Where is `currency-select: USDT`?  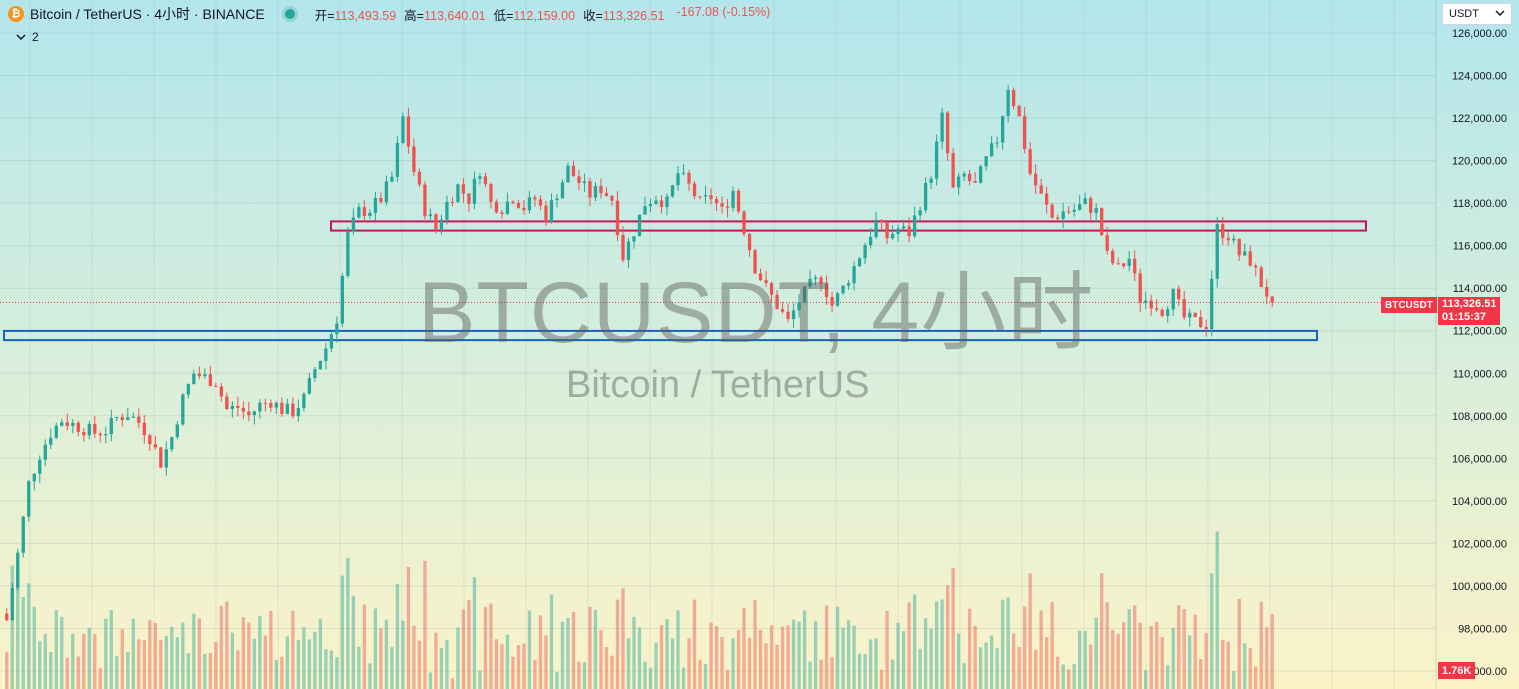 currency-select: USDT is located at coordinates (1477, 14).